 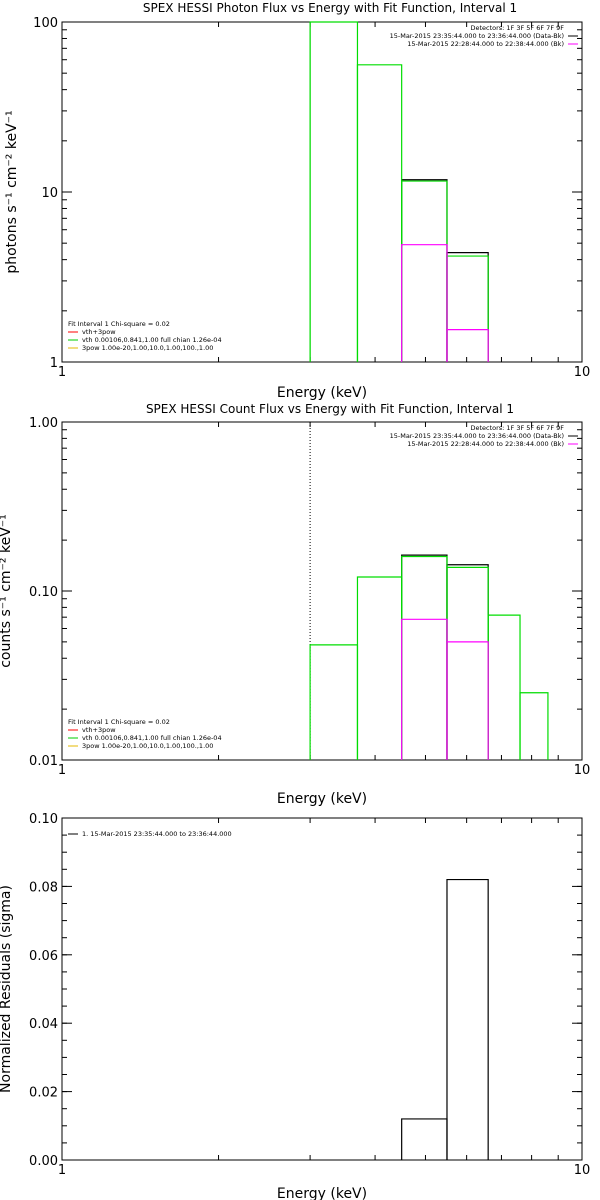 I want to click on residuals-x-axis-label: Energy (keV), so click(x=322, y=1193).